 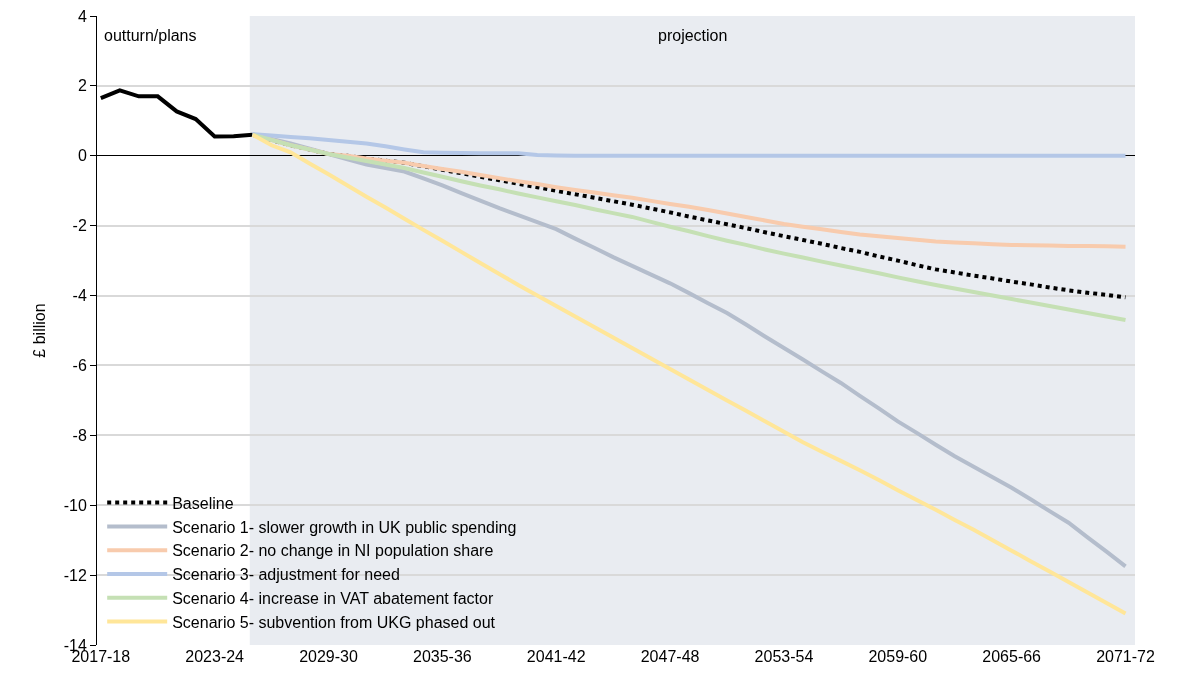 I want to click on legend-label: Scenario 1- slower growth in UK public spending, so click(x=344, y=527).